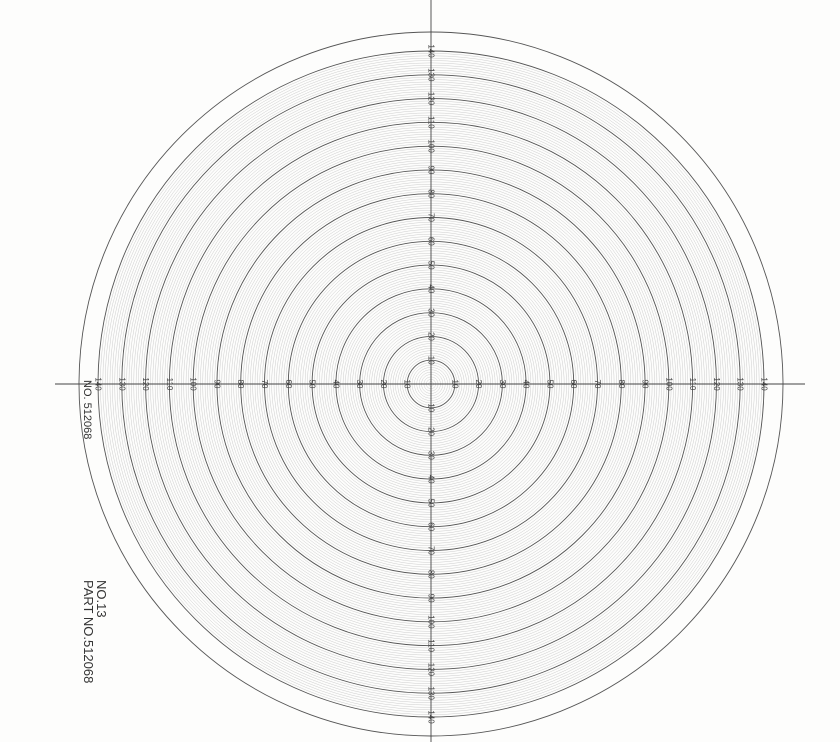 This screenshot has width=840, height=742. Describe the element at coordinates (431, 75) in the screenshot. I see `ring-label-top: 130` at that location.